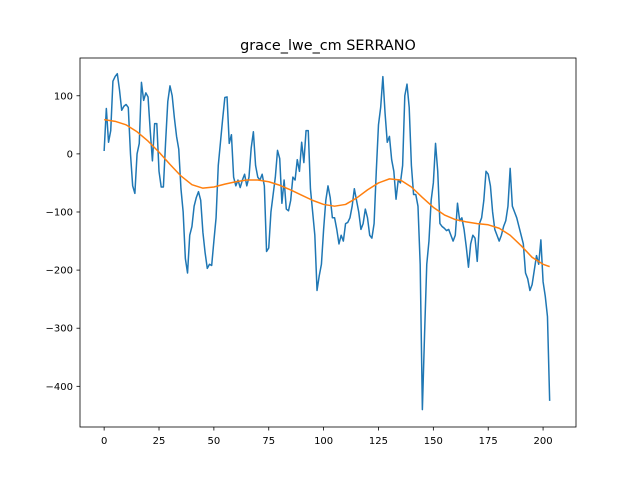 The image size is (640, 484). I want to click on x-tick-label: 175, so click(488, 441).